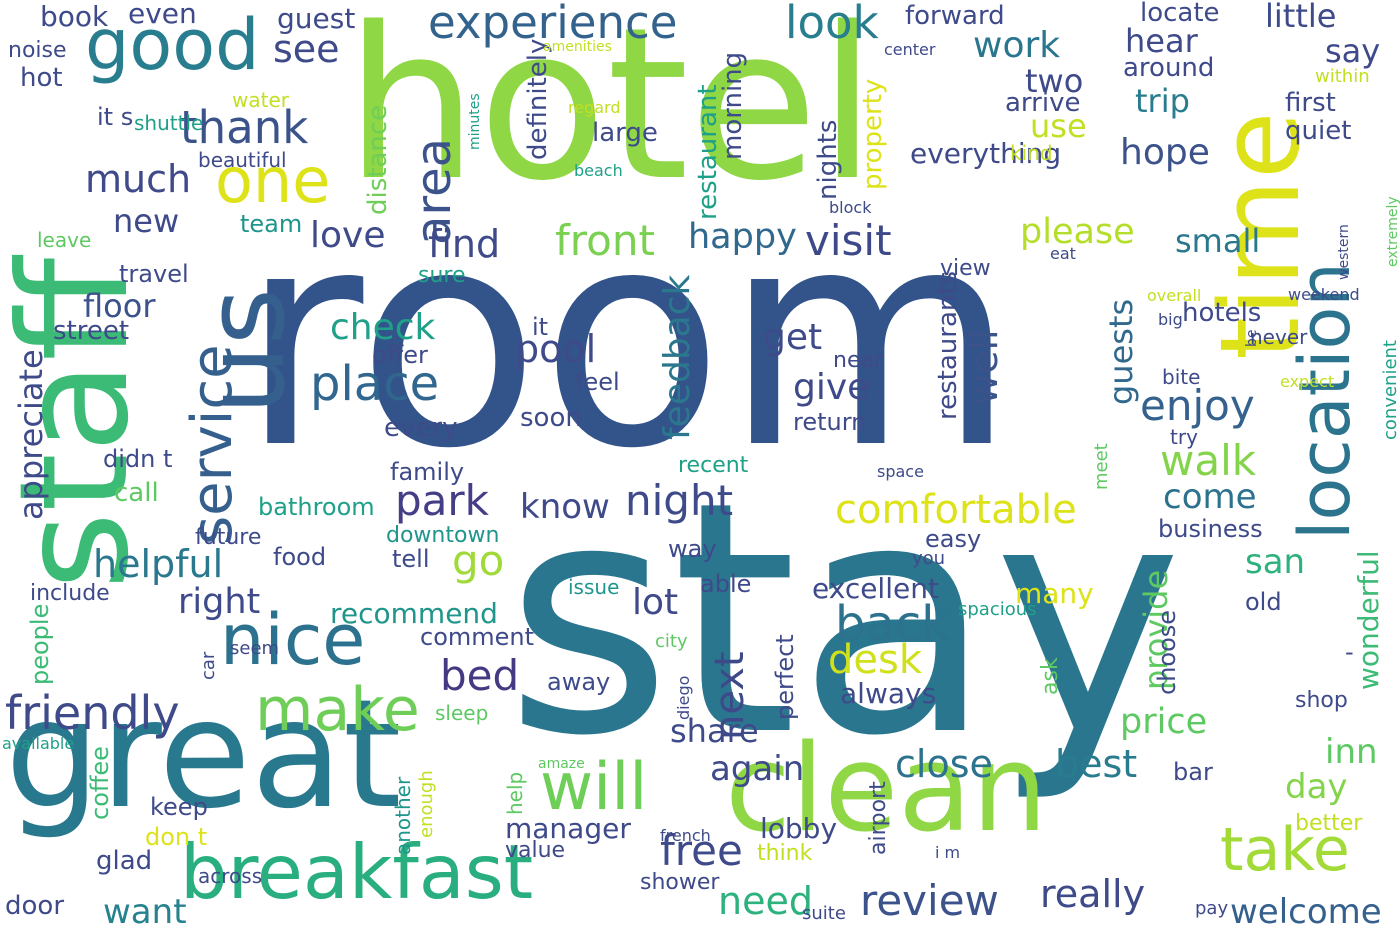 The image size is (1400, 933). Describe the element at coordinates (464, 244) in the screenshot. I see `word-find: find` at that location.